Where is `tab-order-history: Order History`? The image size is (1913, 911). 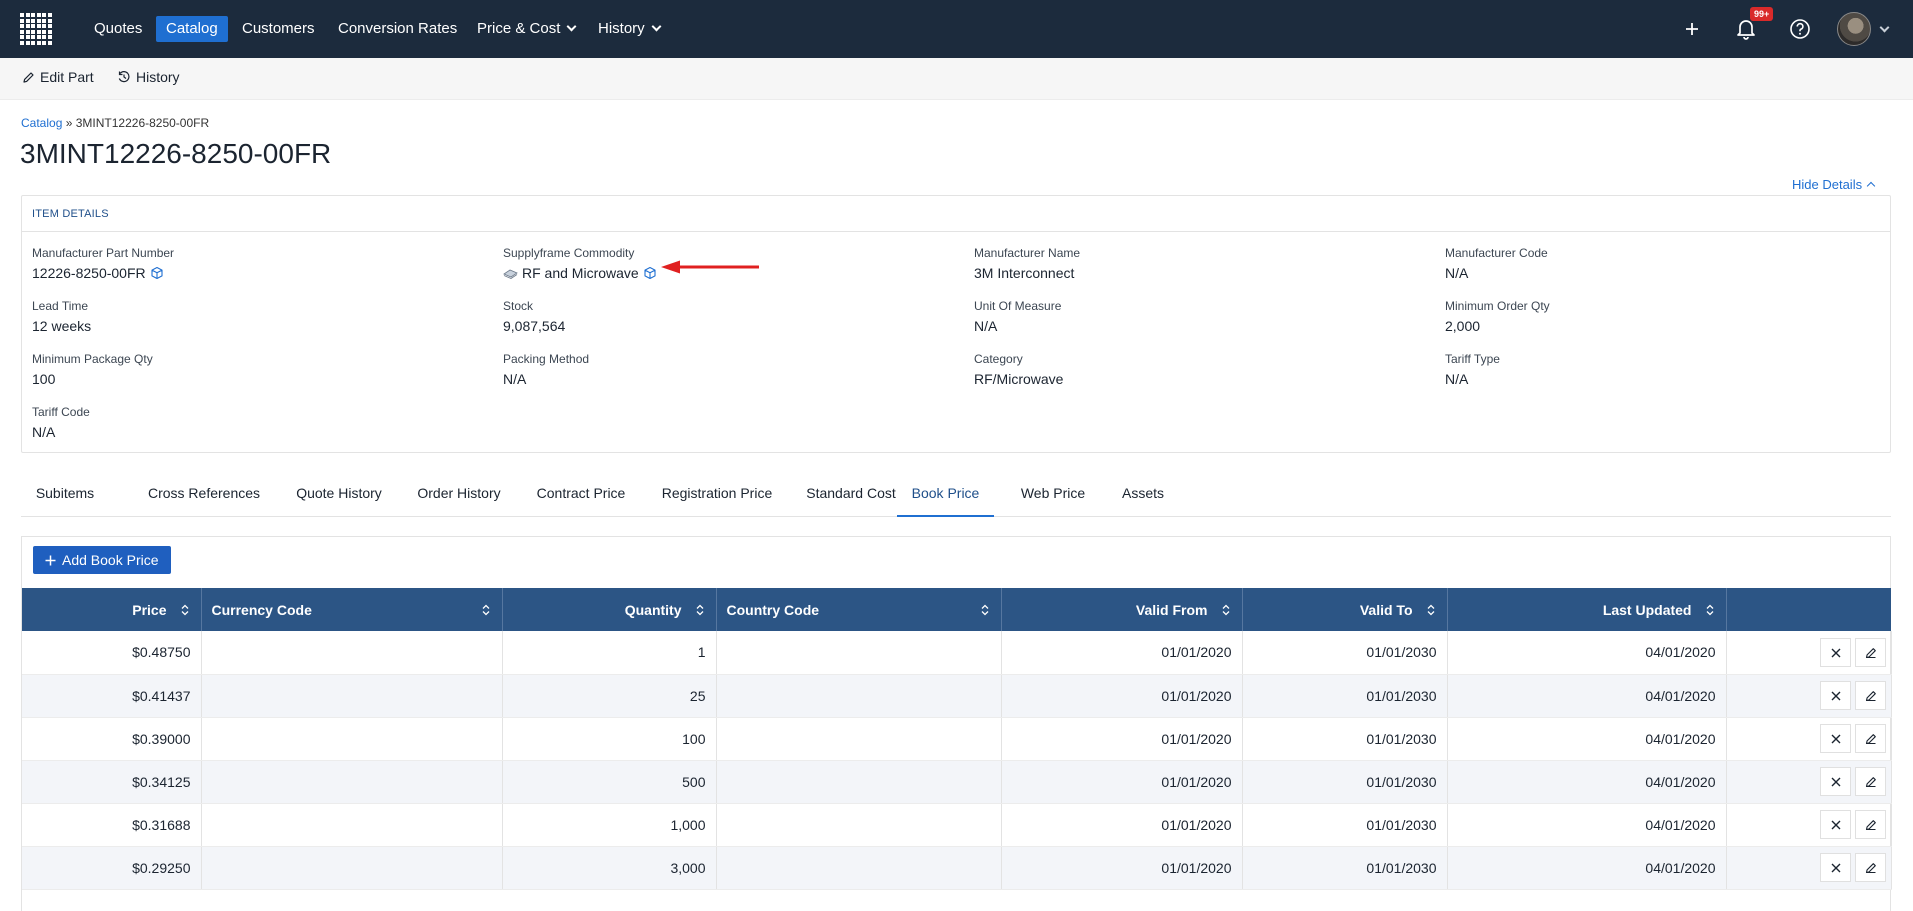
tab-order-history: Order History is located at coordinates (459, 497).